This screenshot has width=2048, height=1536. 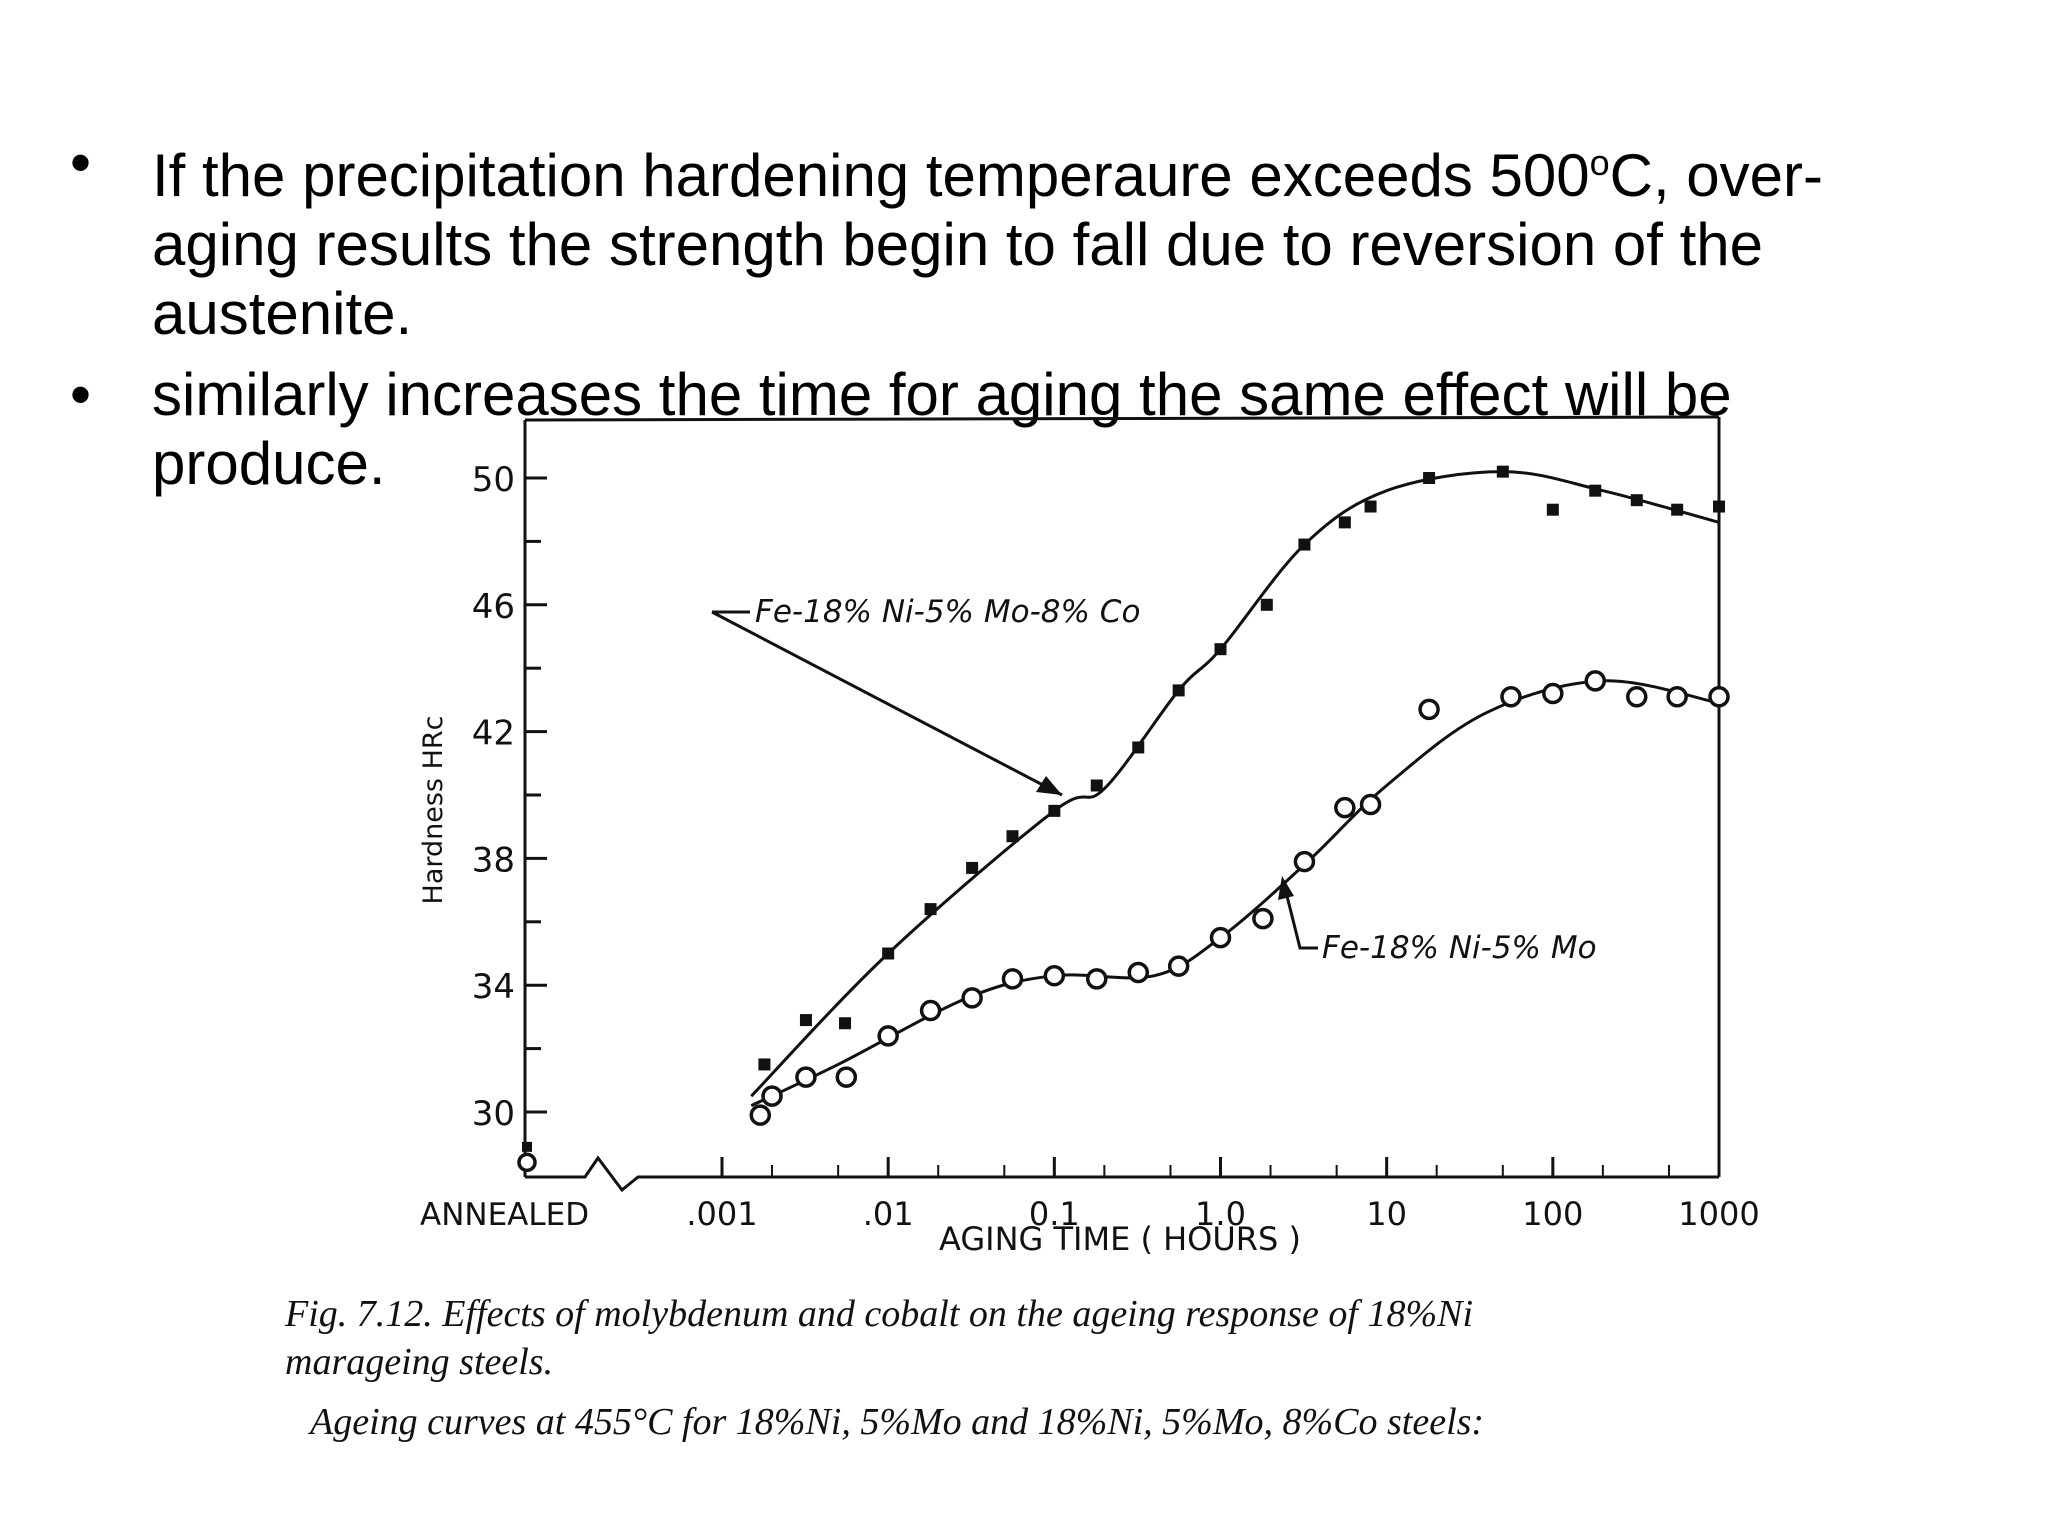 What do you see at coordinates (1552, 1214) in the screenshot?
I see `x-tick-label: 100` at bounding box center [1552, 1214].